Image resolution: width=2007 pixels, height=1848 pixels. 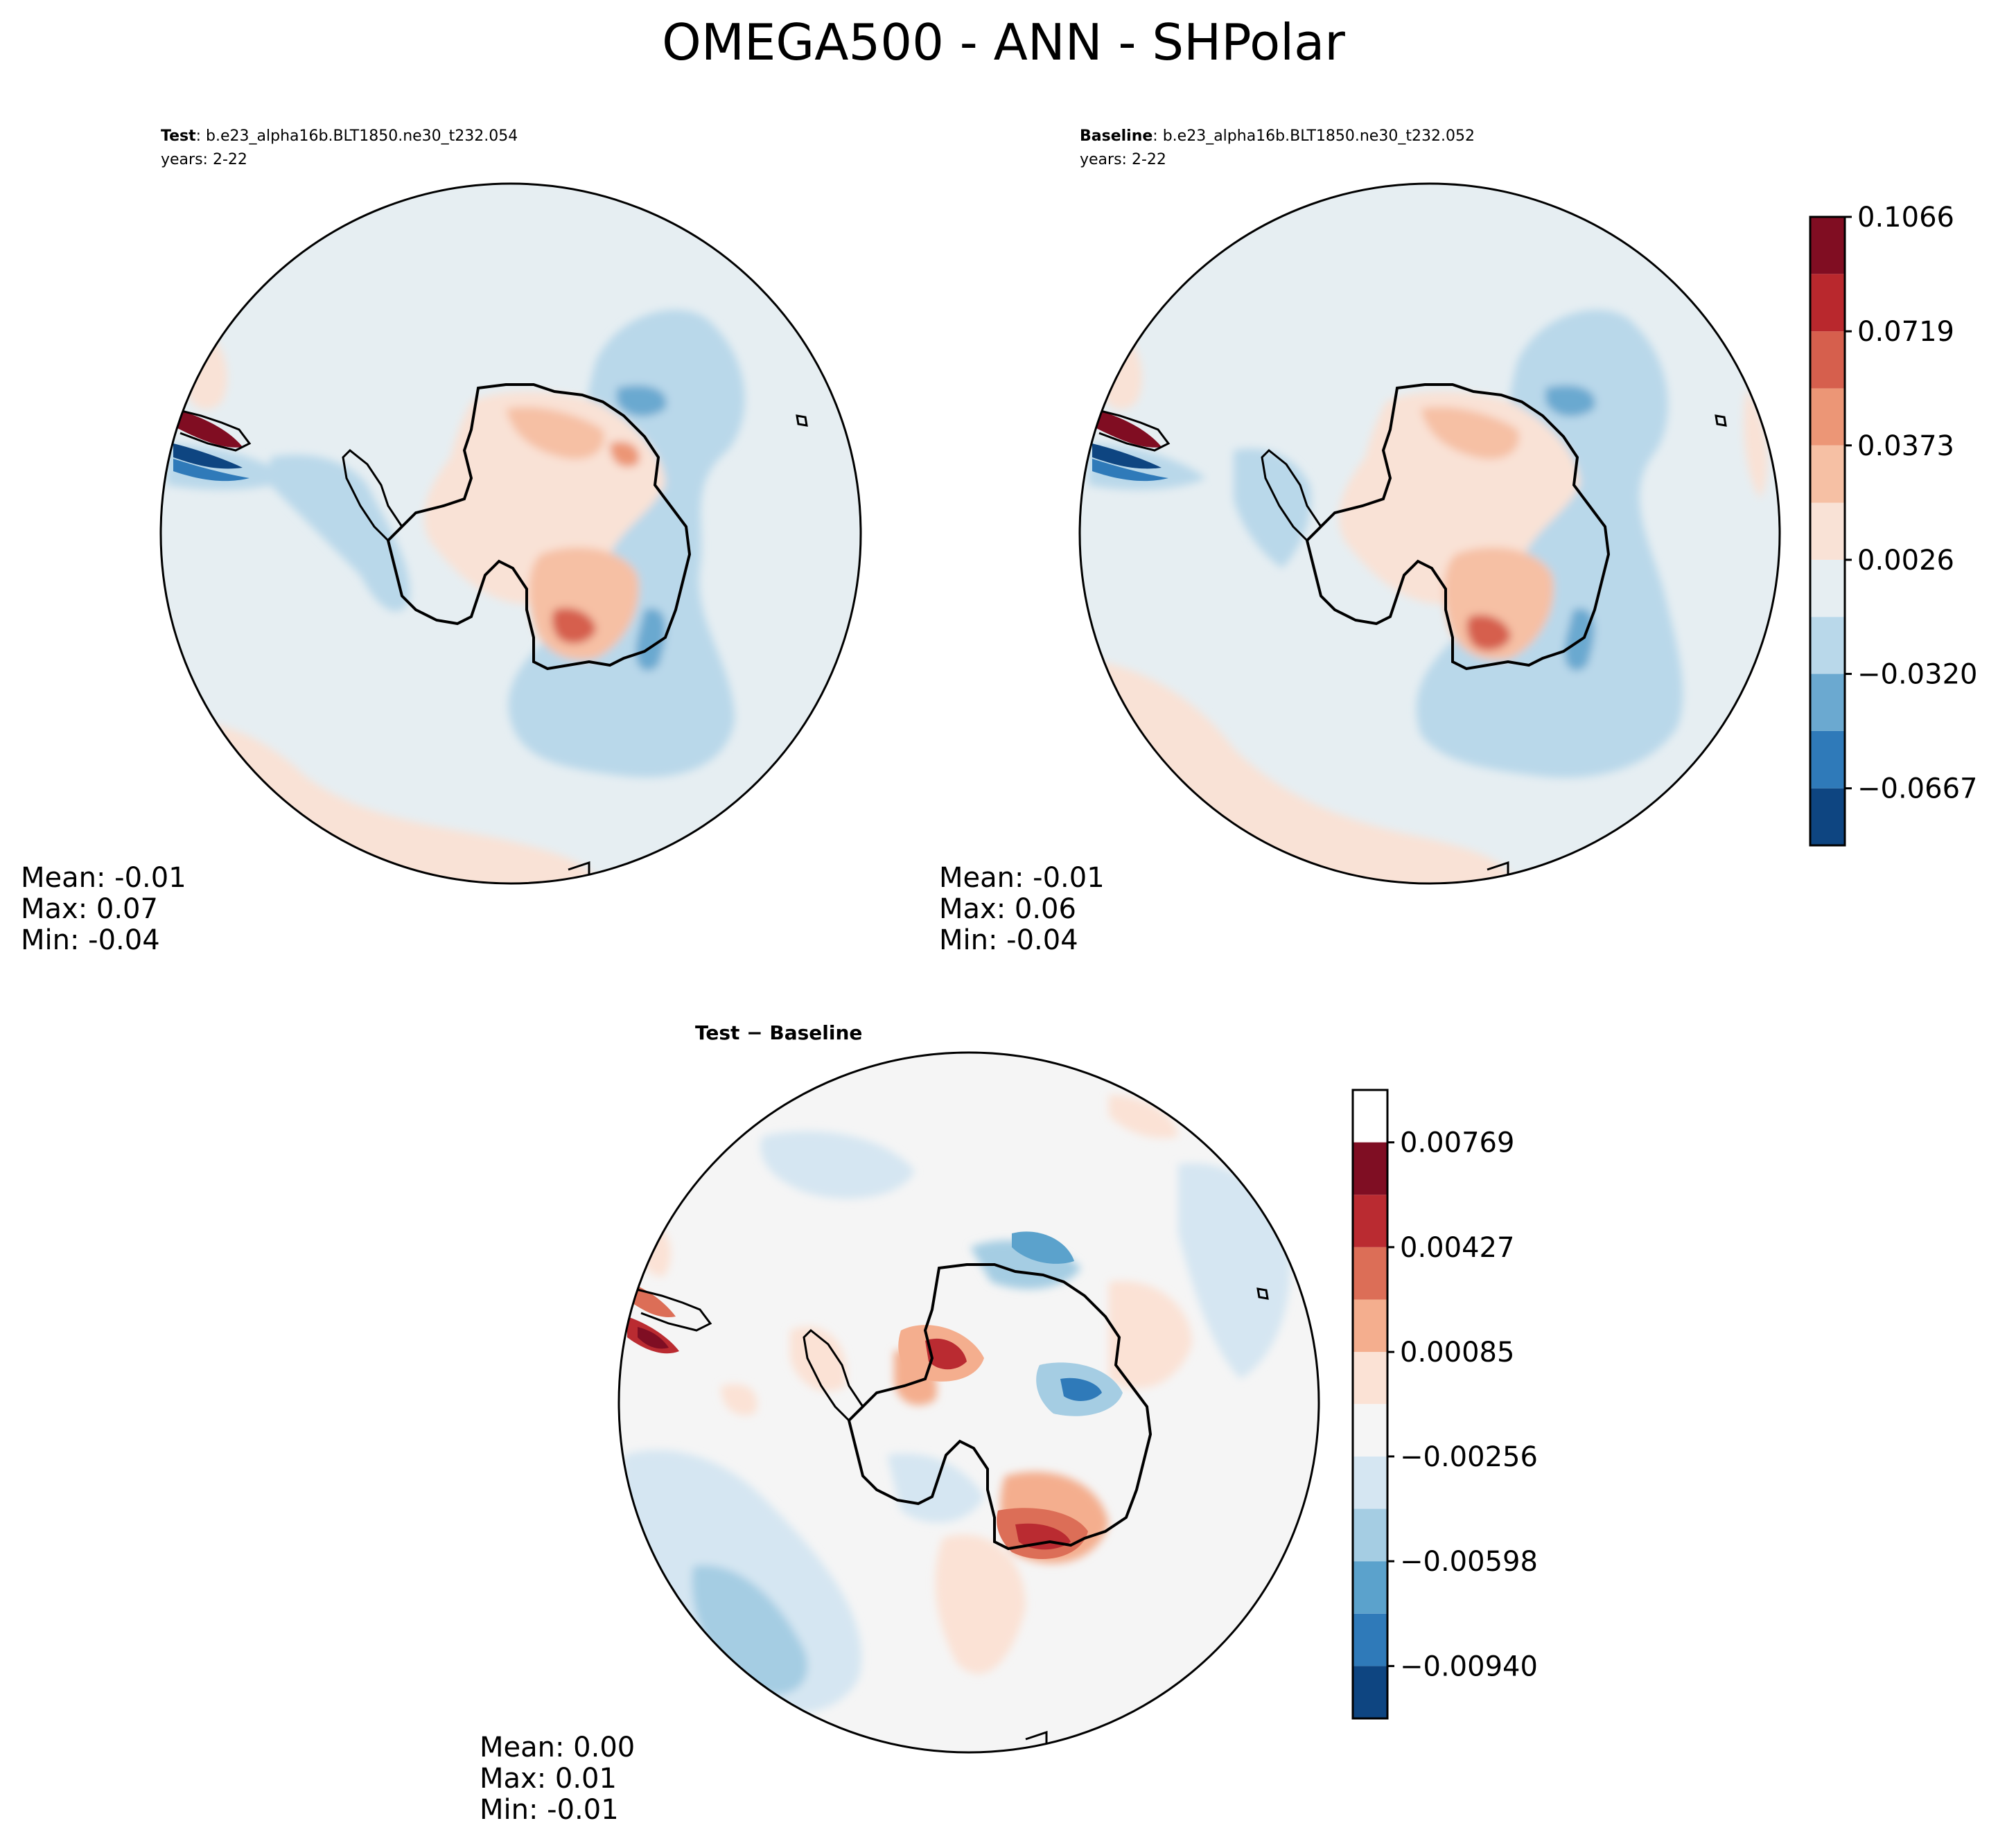 I want to click on test-map, so click(x=511, y=533).